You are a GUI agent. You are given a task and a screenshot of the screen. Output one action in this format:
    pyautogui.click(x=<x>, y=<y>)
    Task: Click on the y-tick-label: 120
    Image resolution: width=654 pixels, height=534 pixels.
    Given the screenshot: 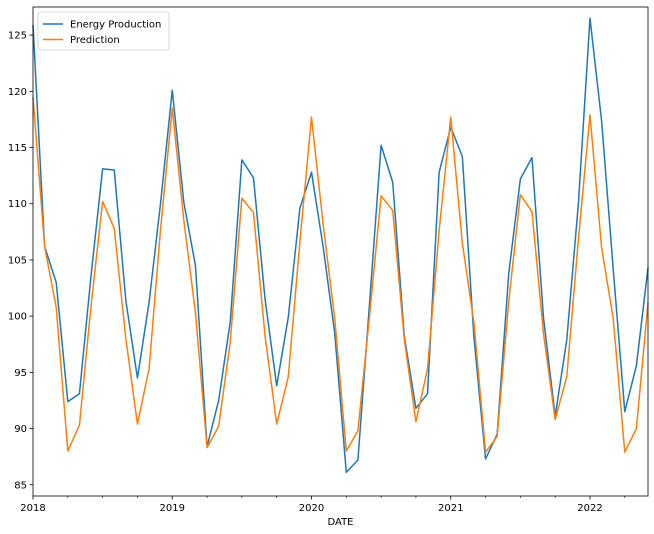 What is the action you would take?
    pyautogui.click(x=17, y=92)
    